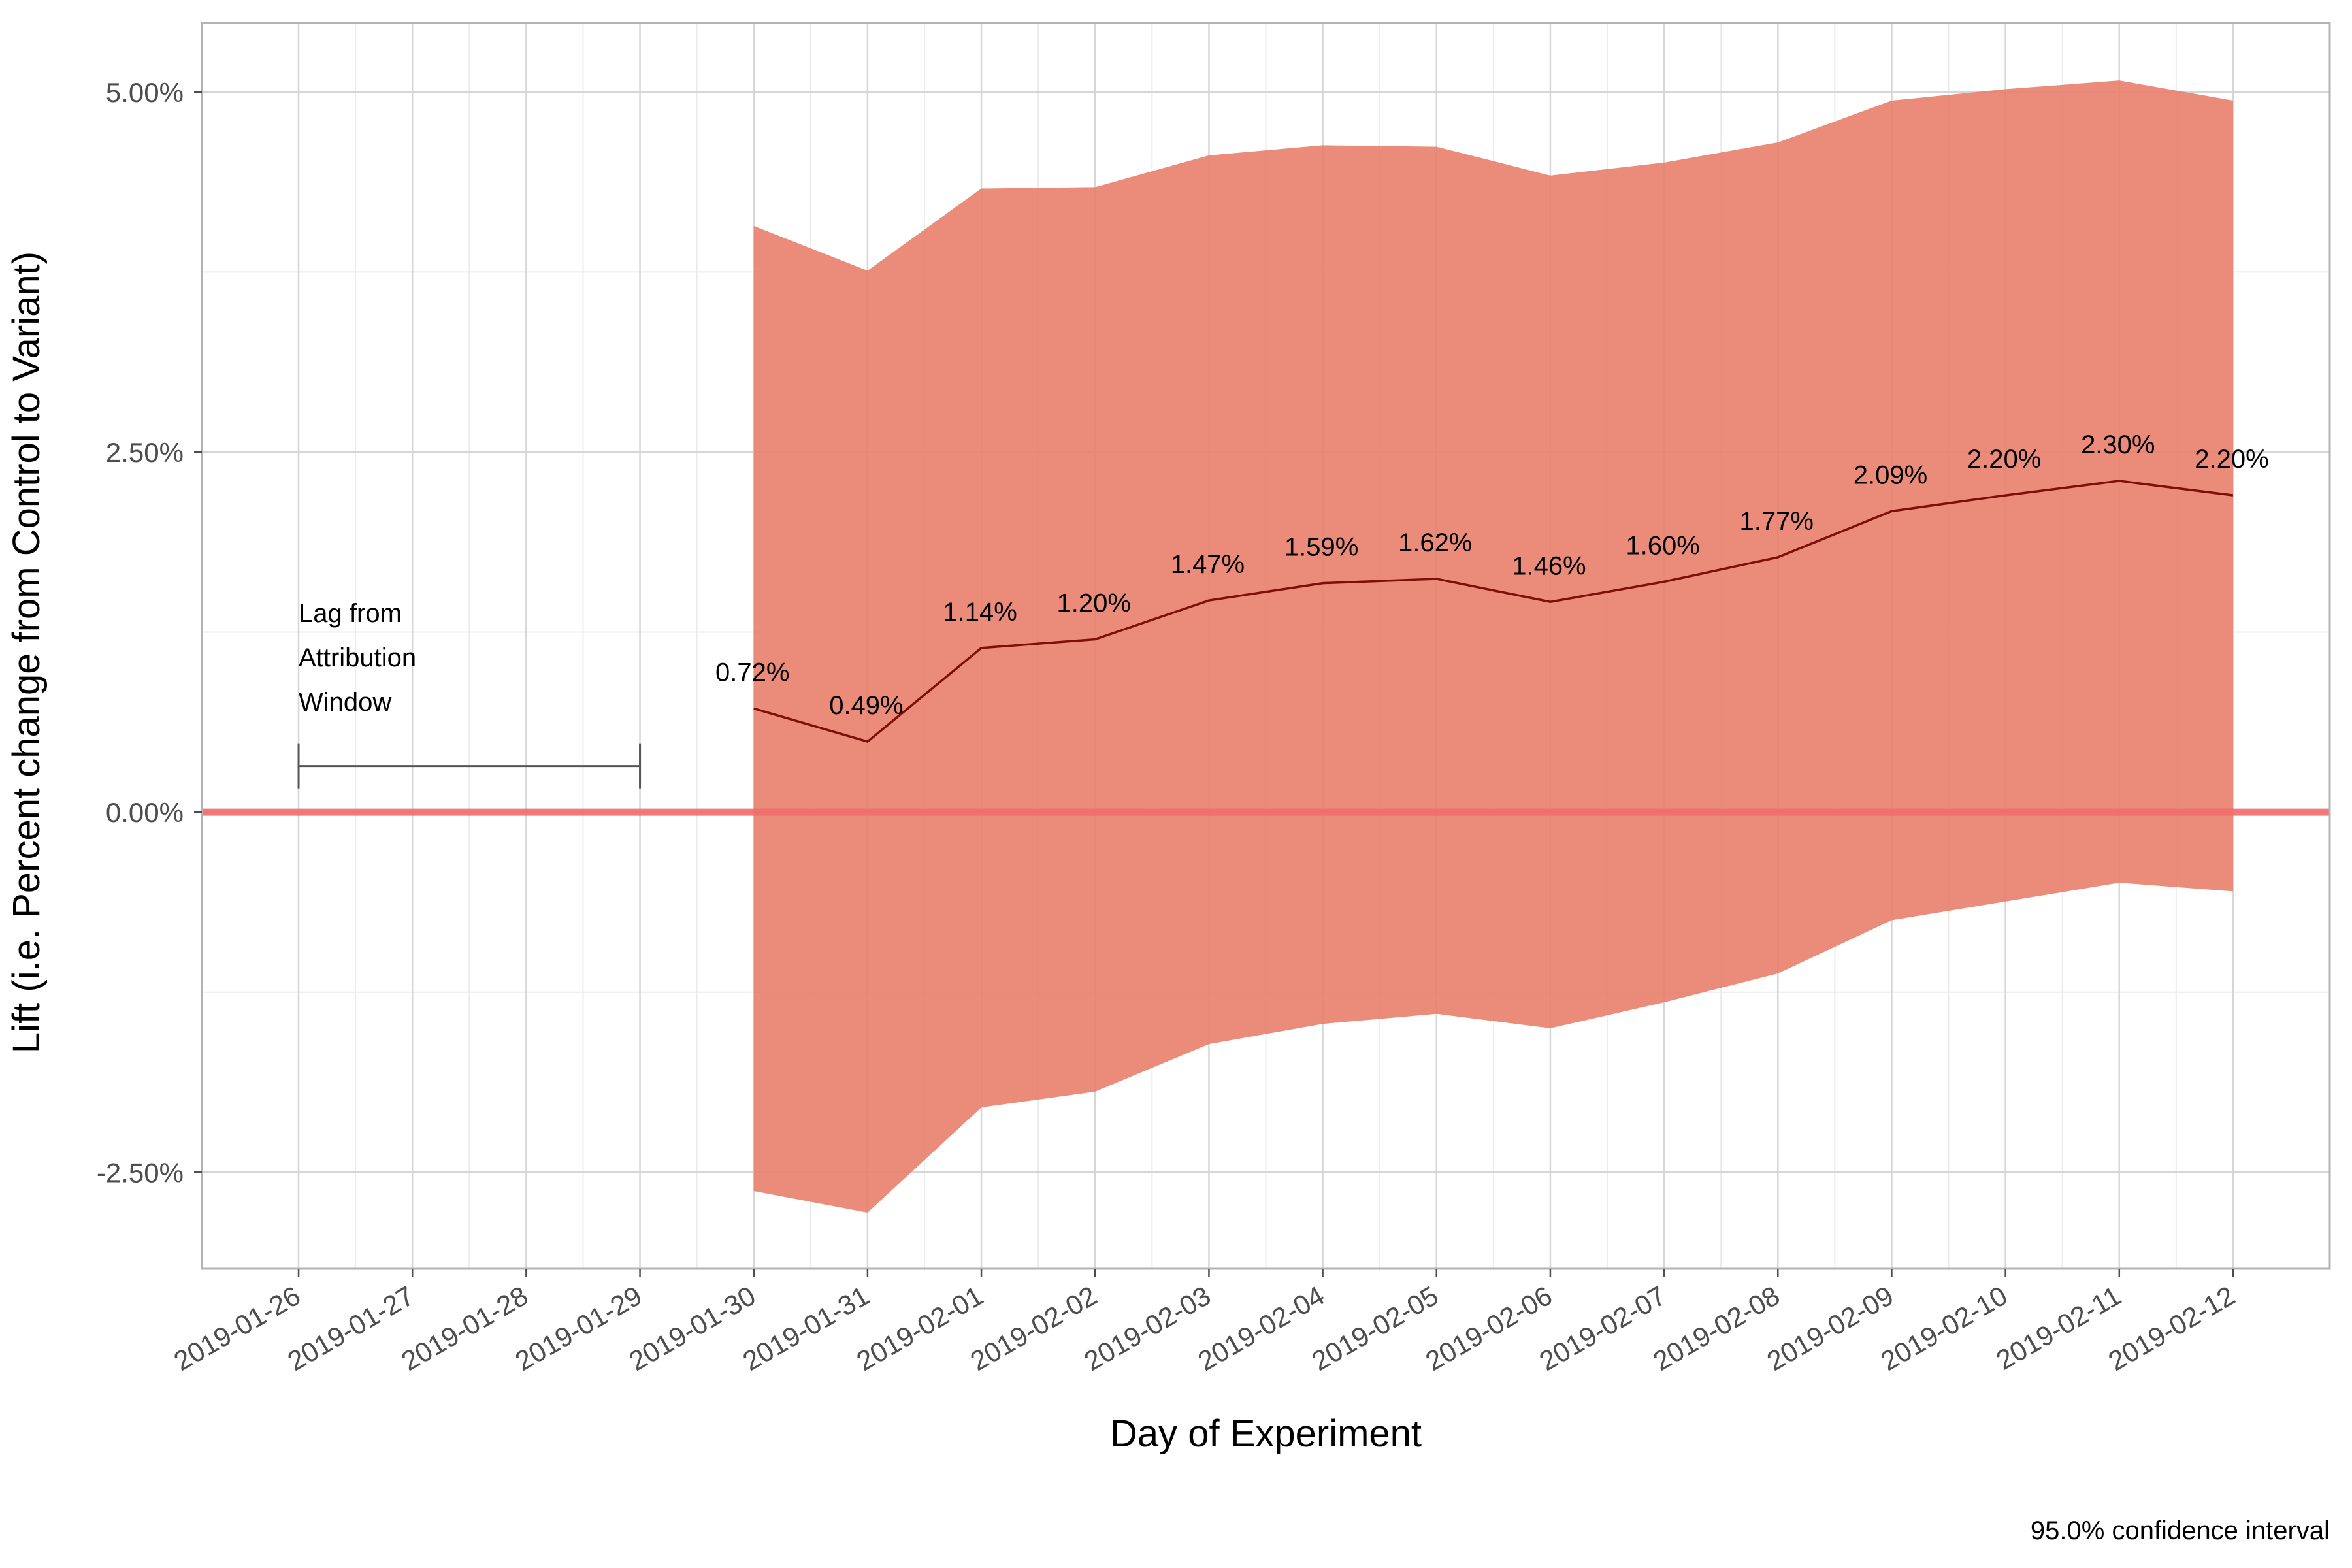  Describe the element at coordinates (1777, 521) in the screenshot. I see `data-label: 1.77%` at that location.